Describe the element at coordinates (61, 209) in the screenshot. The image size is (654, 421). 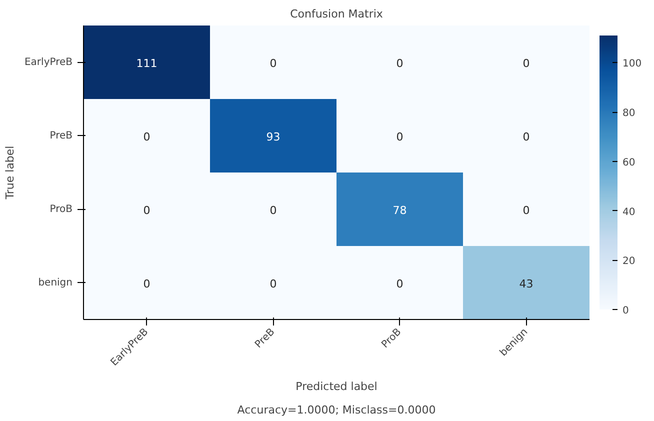
I see `y-tick-label: ProB` at that location.